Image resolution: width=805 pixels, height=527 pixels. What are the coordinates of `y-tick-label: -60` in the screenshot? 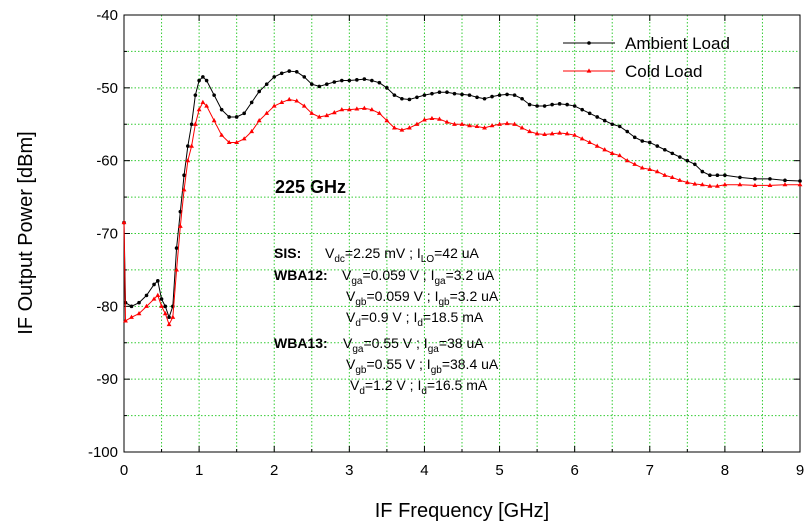 It's located at (107, 161).